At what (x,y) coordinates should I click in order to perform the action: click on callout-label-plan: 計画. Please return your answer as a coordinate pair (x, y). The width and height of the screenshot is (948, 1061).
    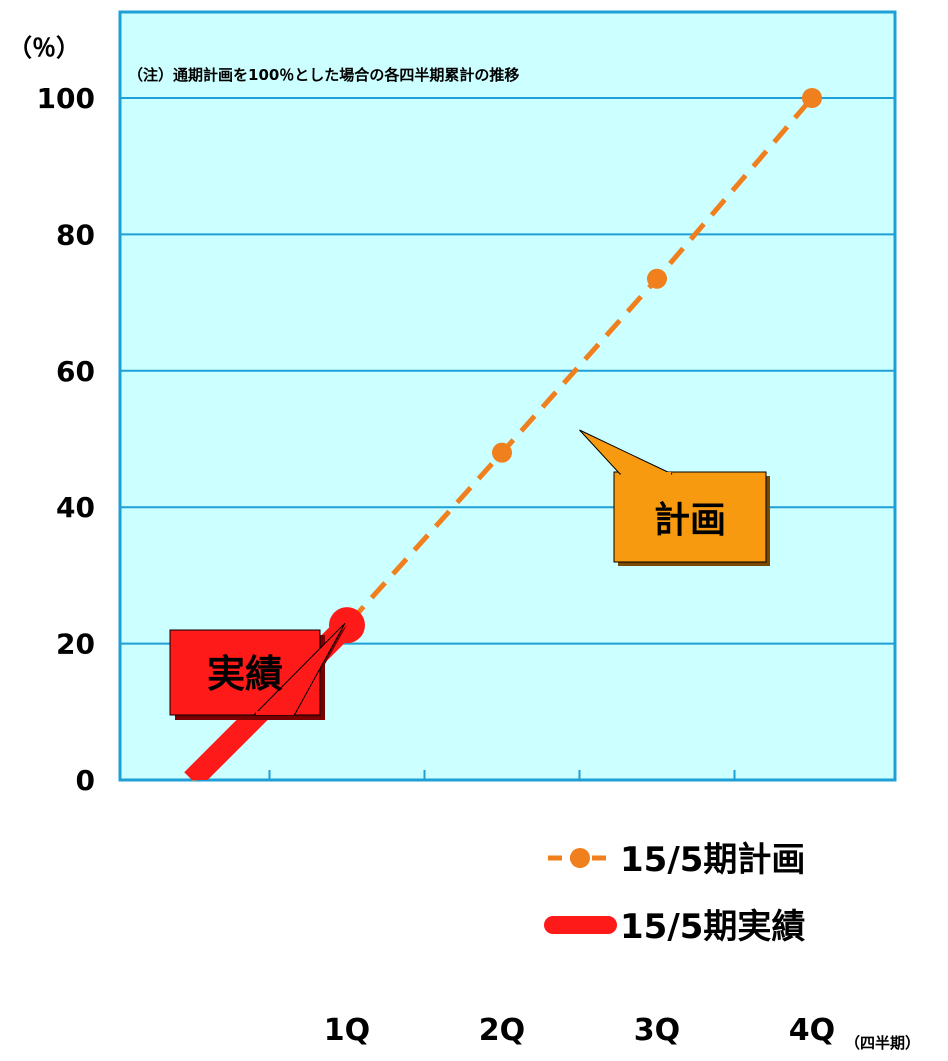
    Looking at the image, I should click on (690, 520).